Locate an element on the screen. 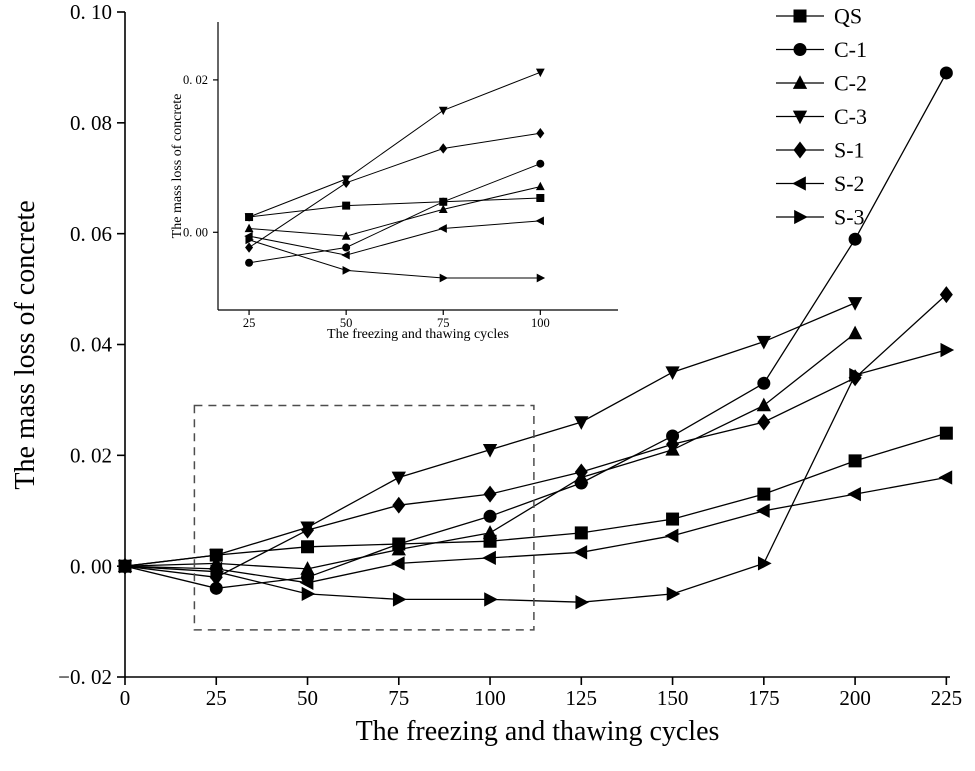 This screenshot has width=975, height=771. zoom-region-box is located at coordinates (364, 517).